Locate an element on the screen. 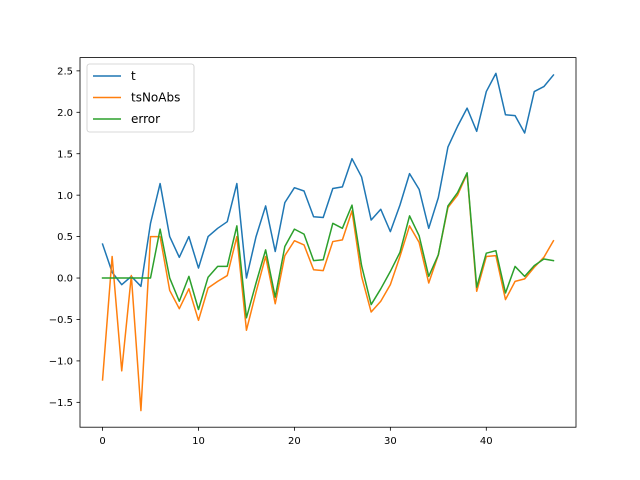 The height and width of the screenshot is (480, 640). y-tick-label: −1.0 is located at coordinates (61, 362).